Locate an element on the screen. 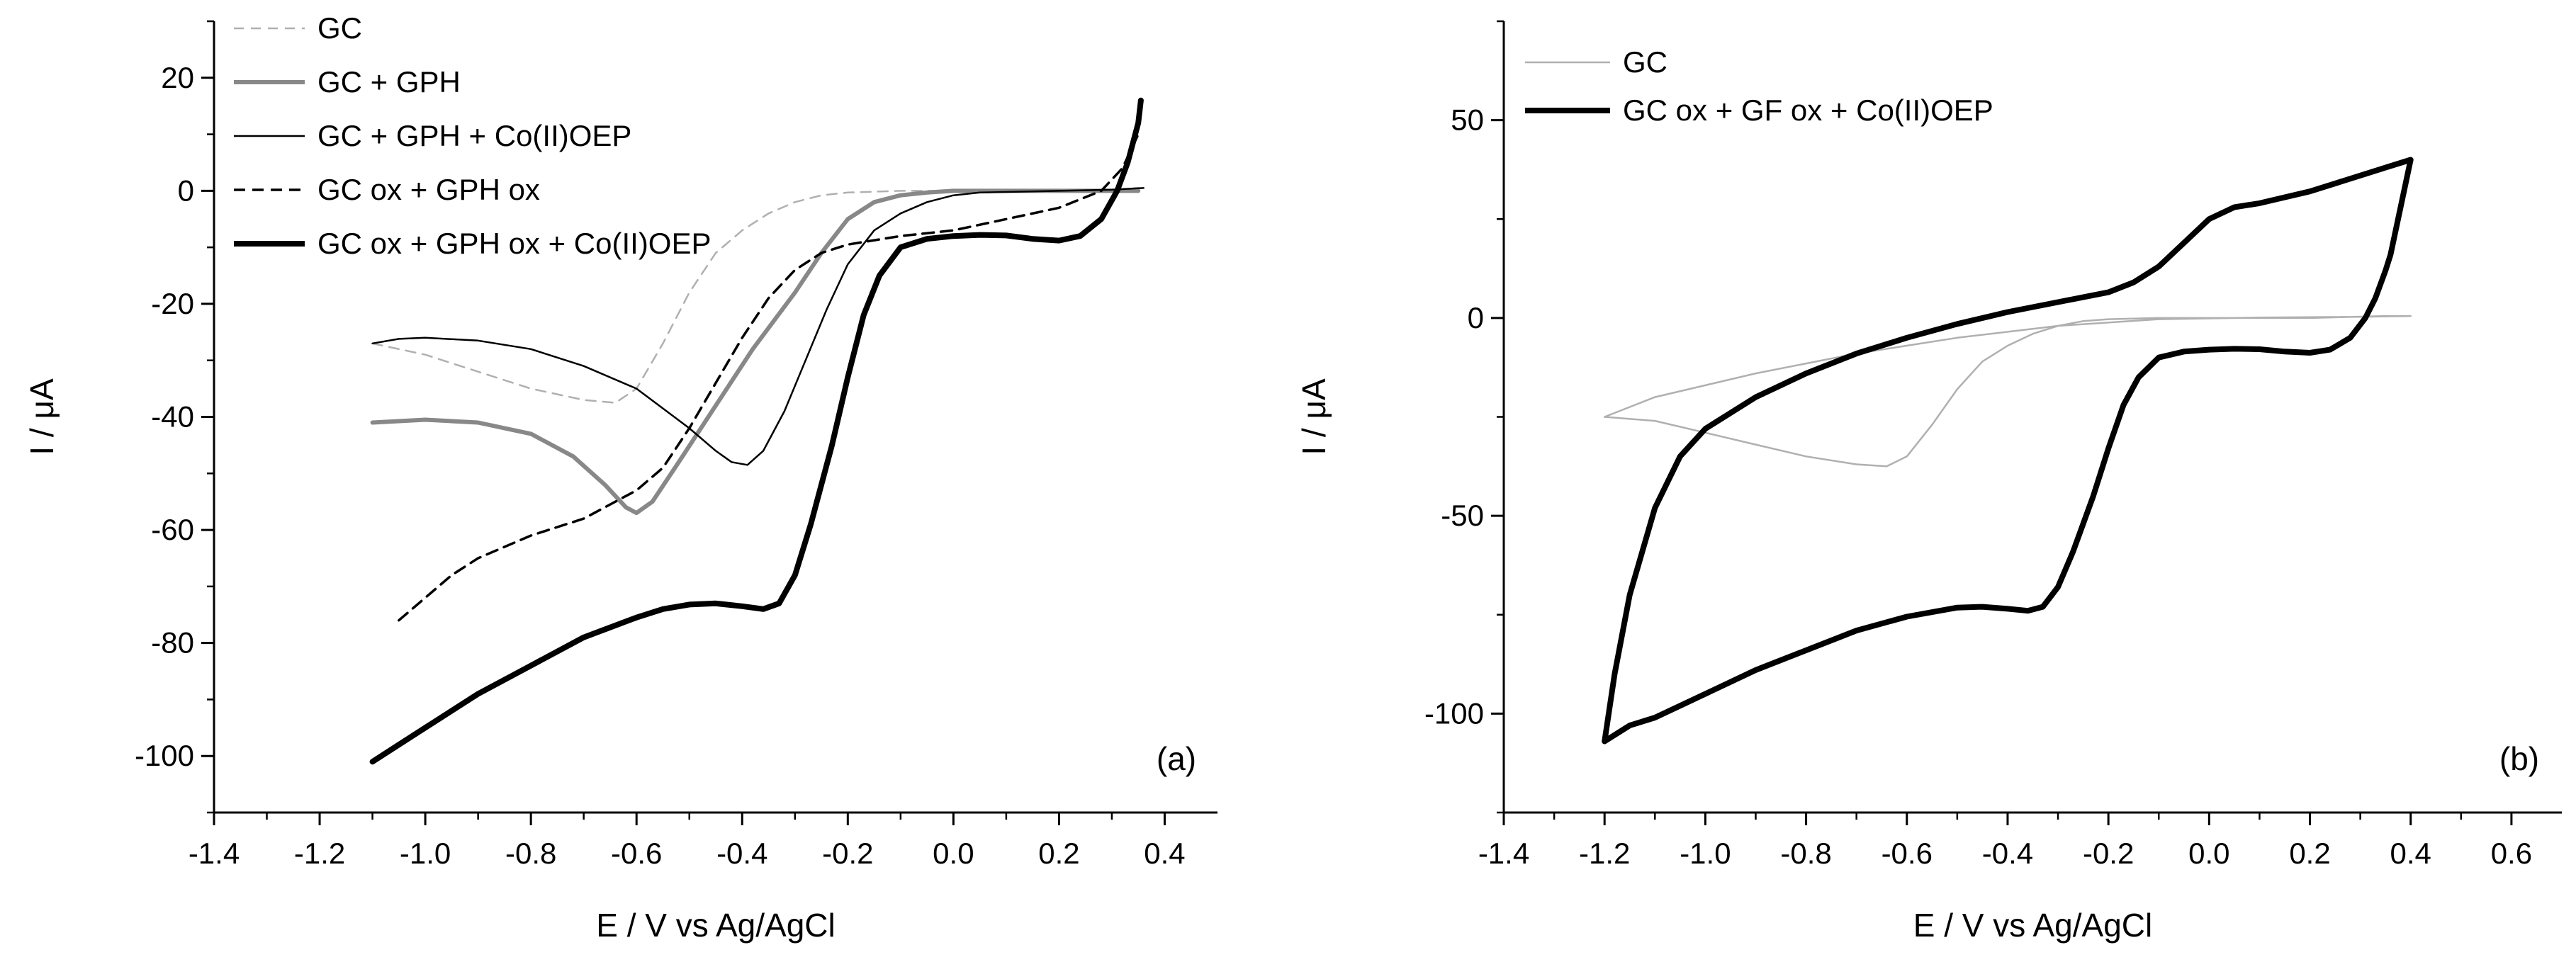  legend-label: GC ox + GPH ox + Co(II)OEP is located at coordinates (514, 243).